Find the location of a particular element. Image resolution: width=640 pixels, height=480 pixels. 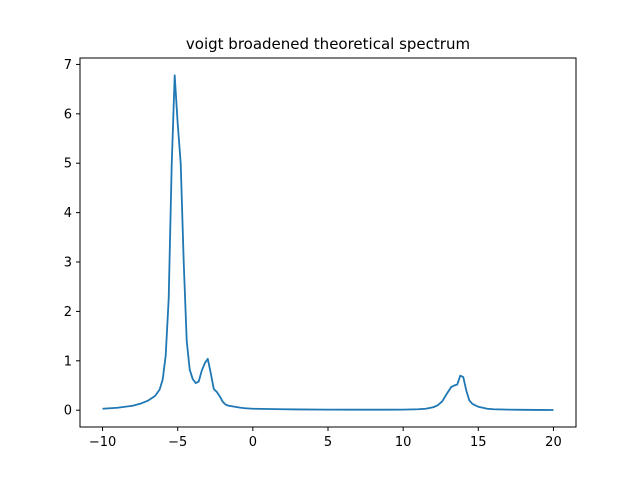

x-tick-label: 5 is located at coordinates (328, 442).